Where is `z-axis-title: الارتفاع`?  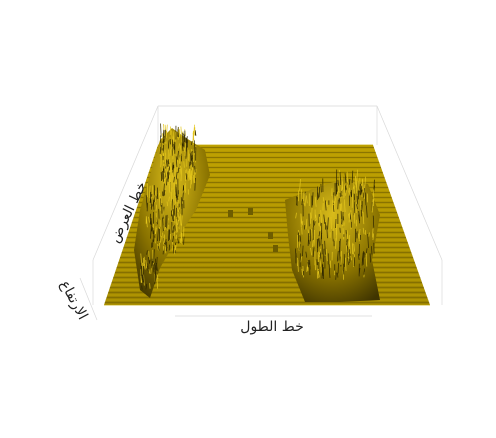
z-axis-title: الارتفاع is located at coordinates (74, 300).